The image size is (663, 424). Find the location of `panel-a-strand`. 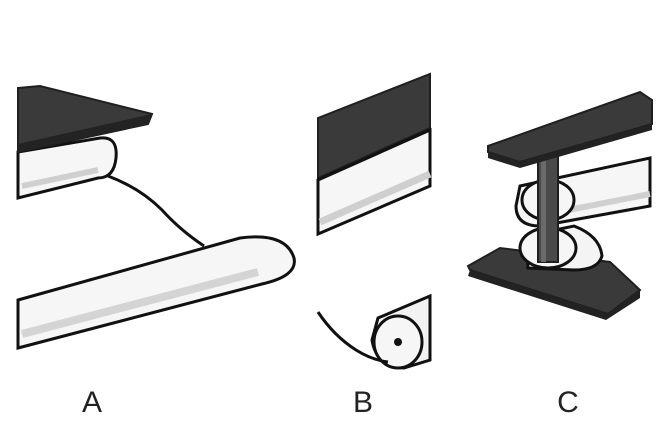

panel-a-strand is located at coordinates (156, 211).